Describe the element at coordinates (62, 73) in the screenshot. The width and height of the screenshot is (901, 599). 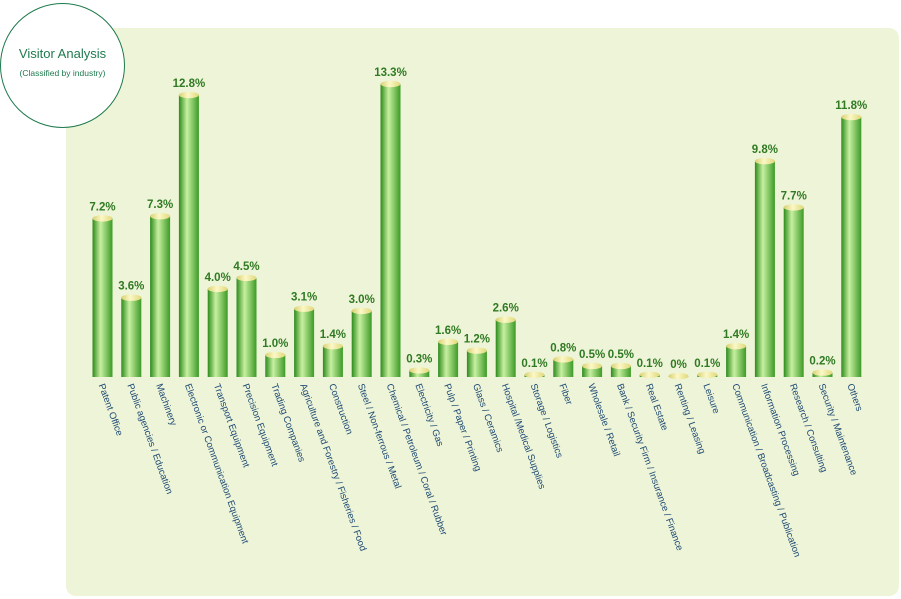
I see `chart-subtitle: (Classified by industry)` at that location.